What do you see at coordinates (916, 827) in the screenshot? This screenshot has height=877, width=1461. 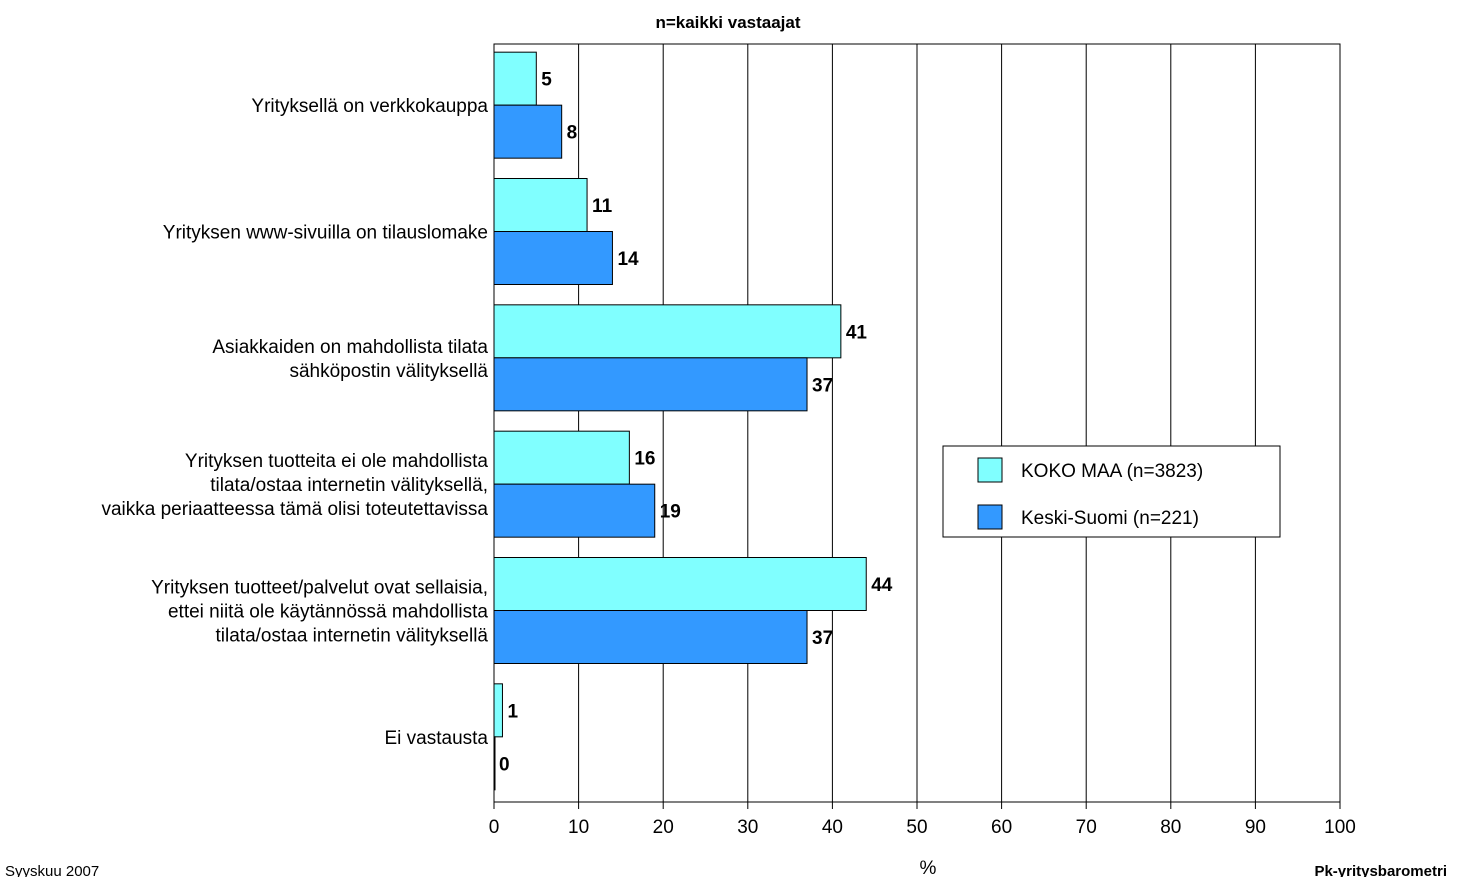 I see `x-tick-label: 50` at bounding box center [916, 827].